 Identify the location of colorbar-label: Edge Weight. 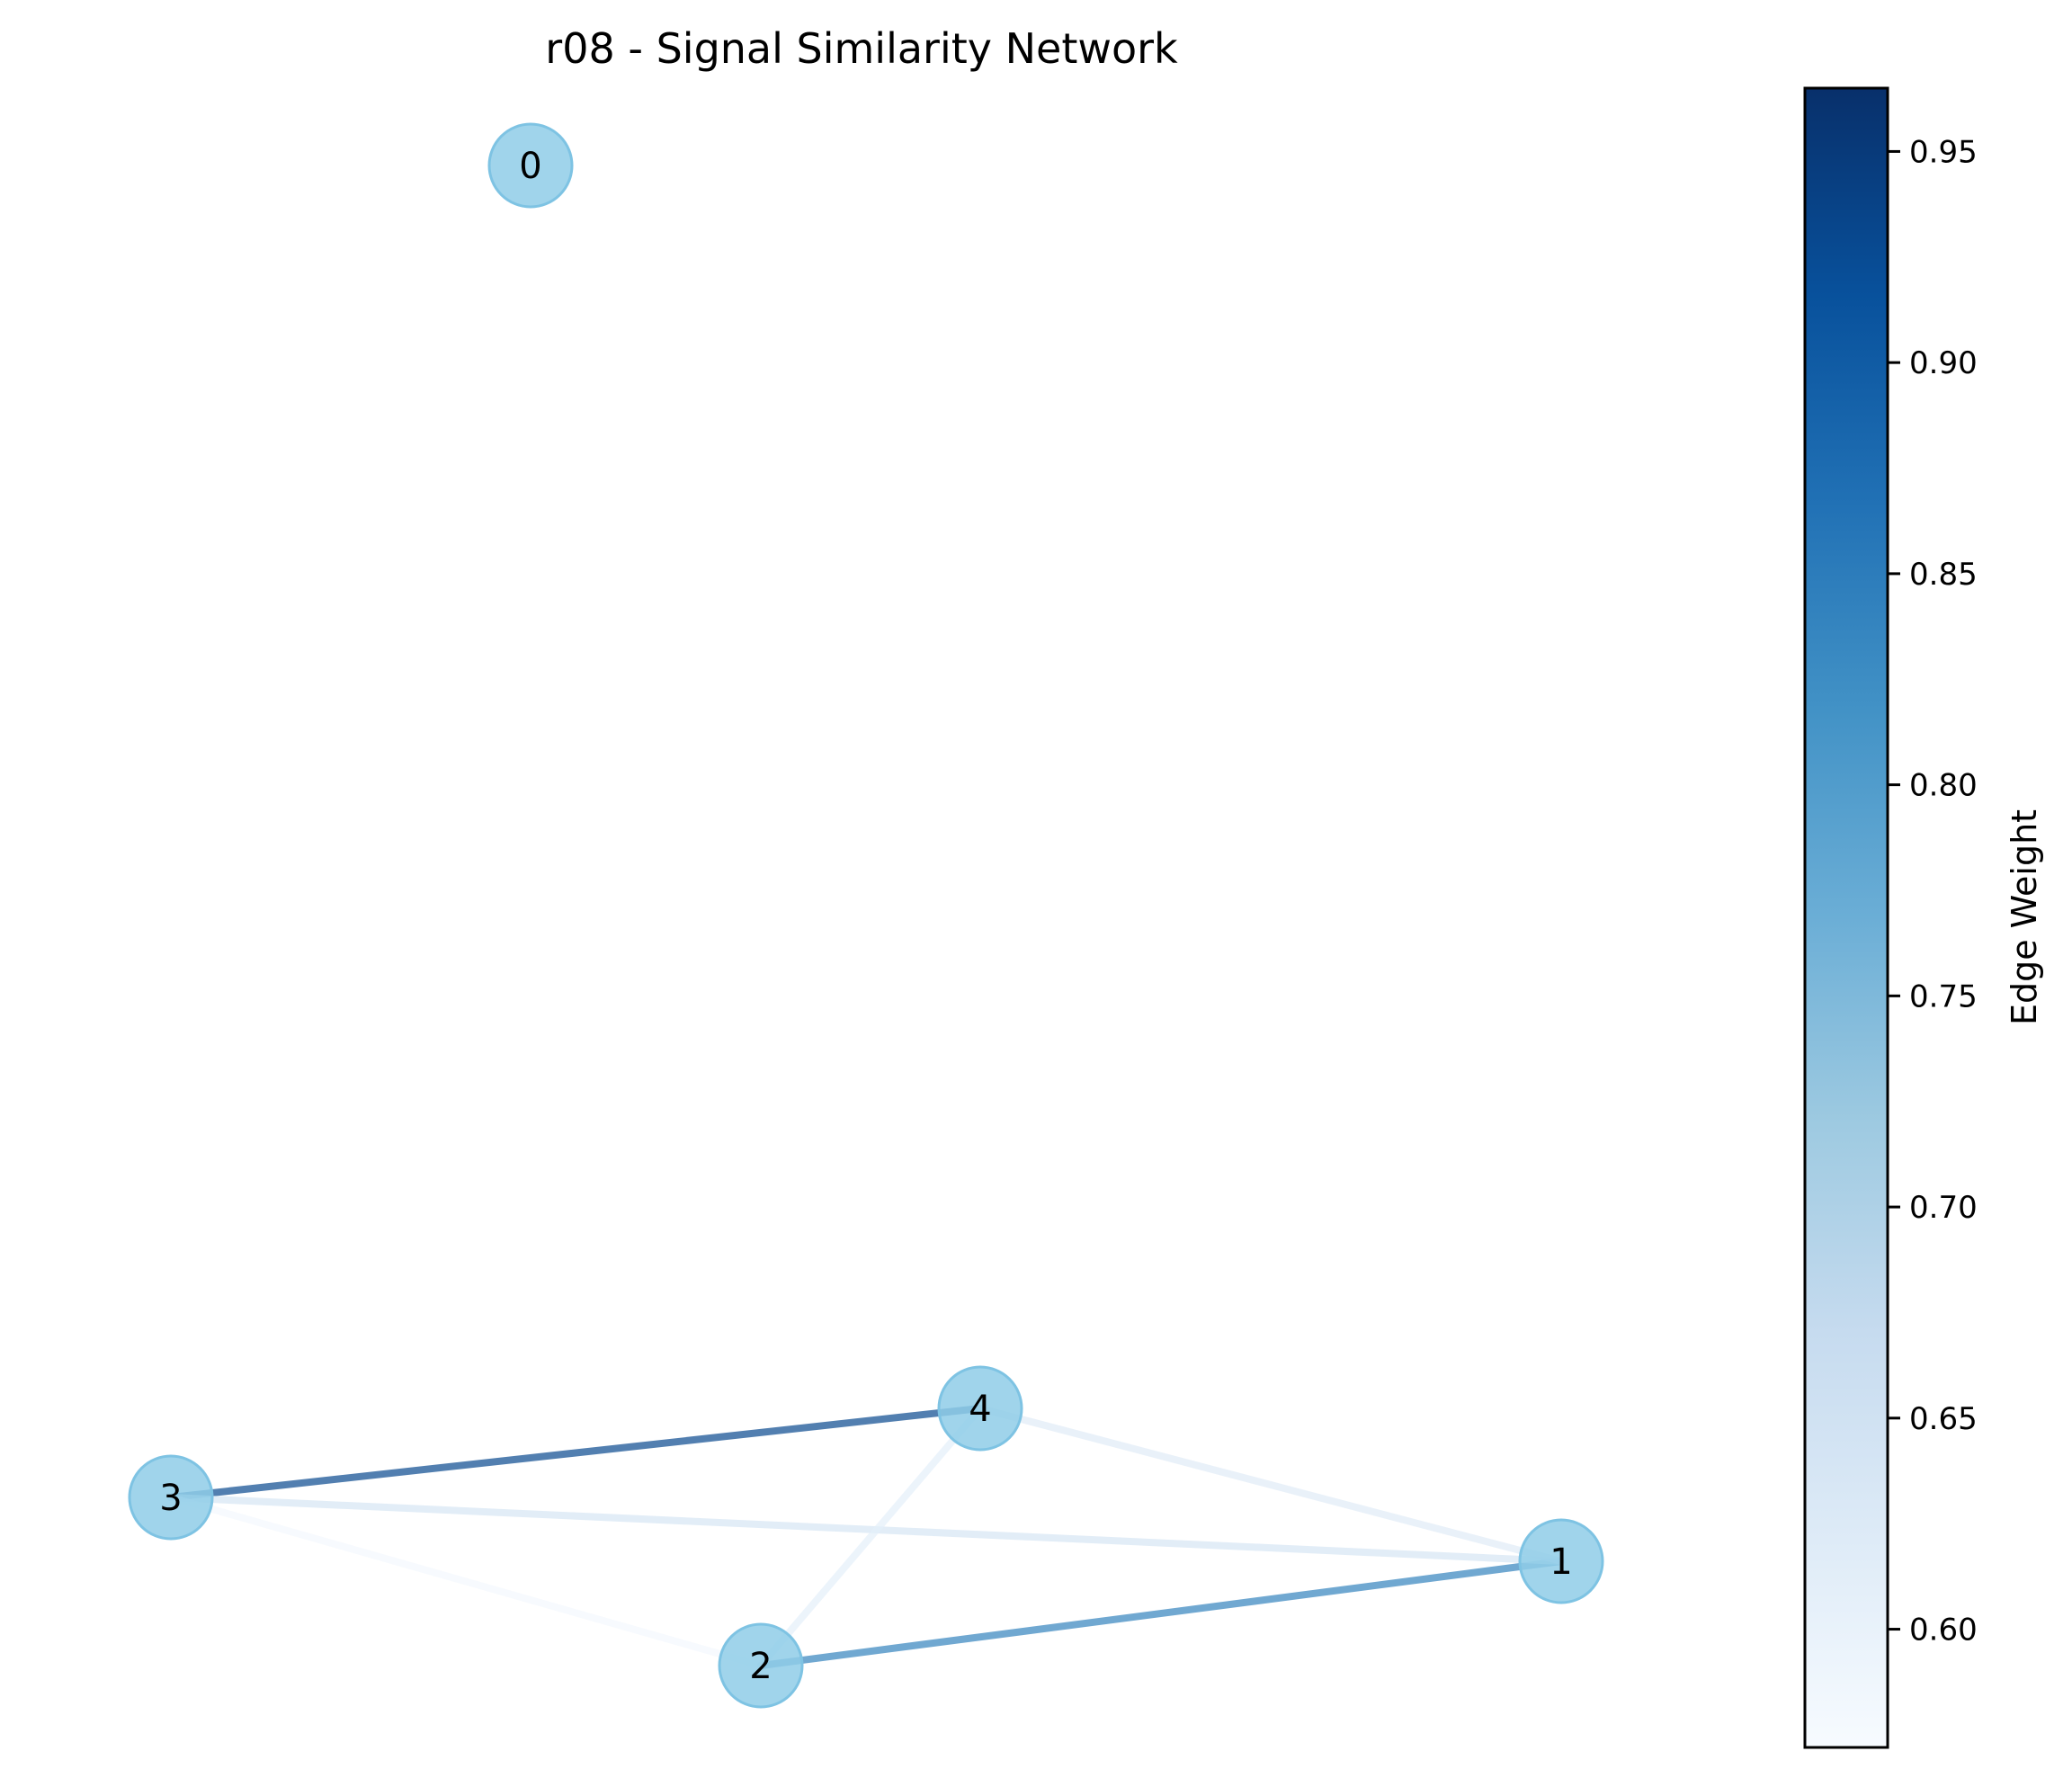
(2025, 917).